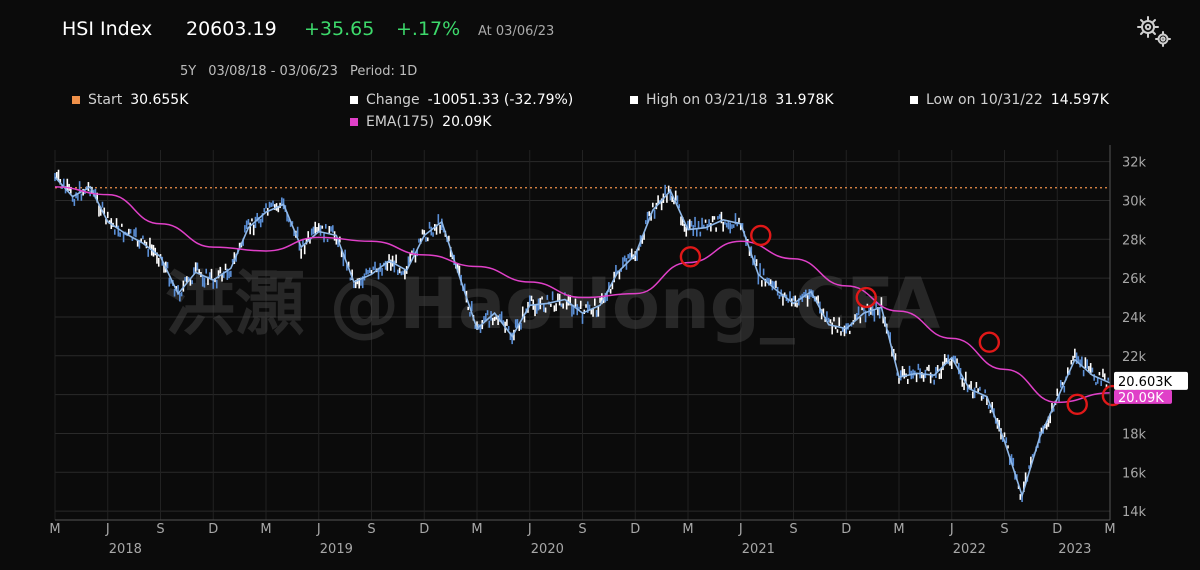 This screenshot has width=1200, height=570. What do you see at coordinates (1134, 473) in the screenshot?
I see `y-tick-label: 16k` at bounding box center [1134, 473].